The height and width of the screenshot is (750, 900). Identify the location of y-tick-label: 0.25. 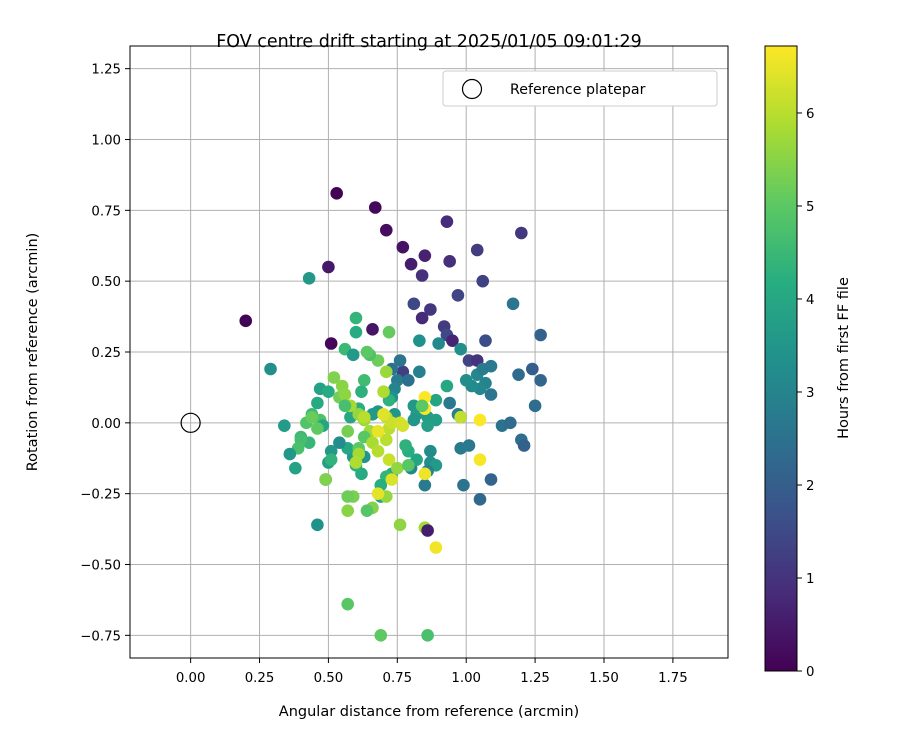
(106, 353).